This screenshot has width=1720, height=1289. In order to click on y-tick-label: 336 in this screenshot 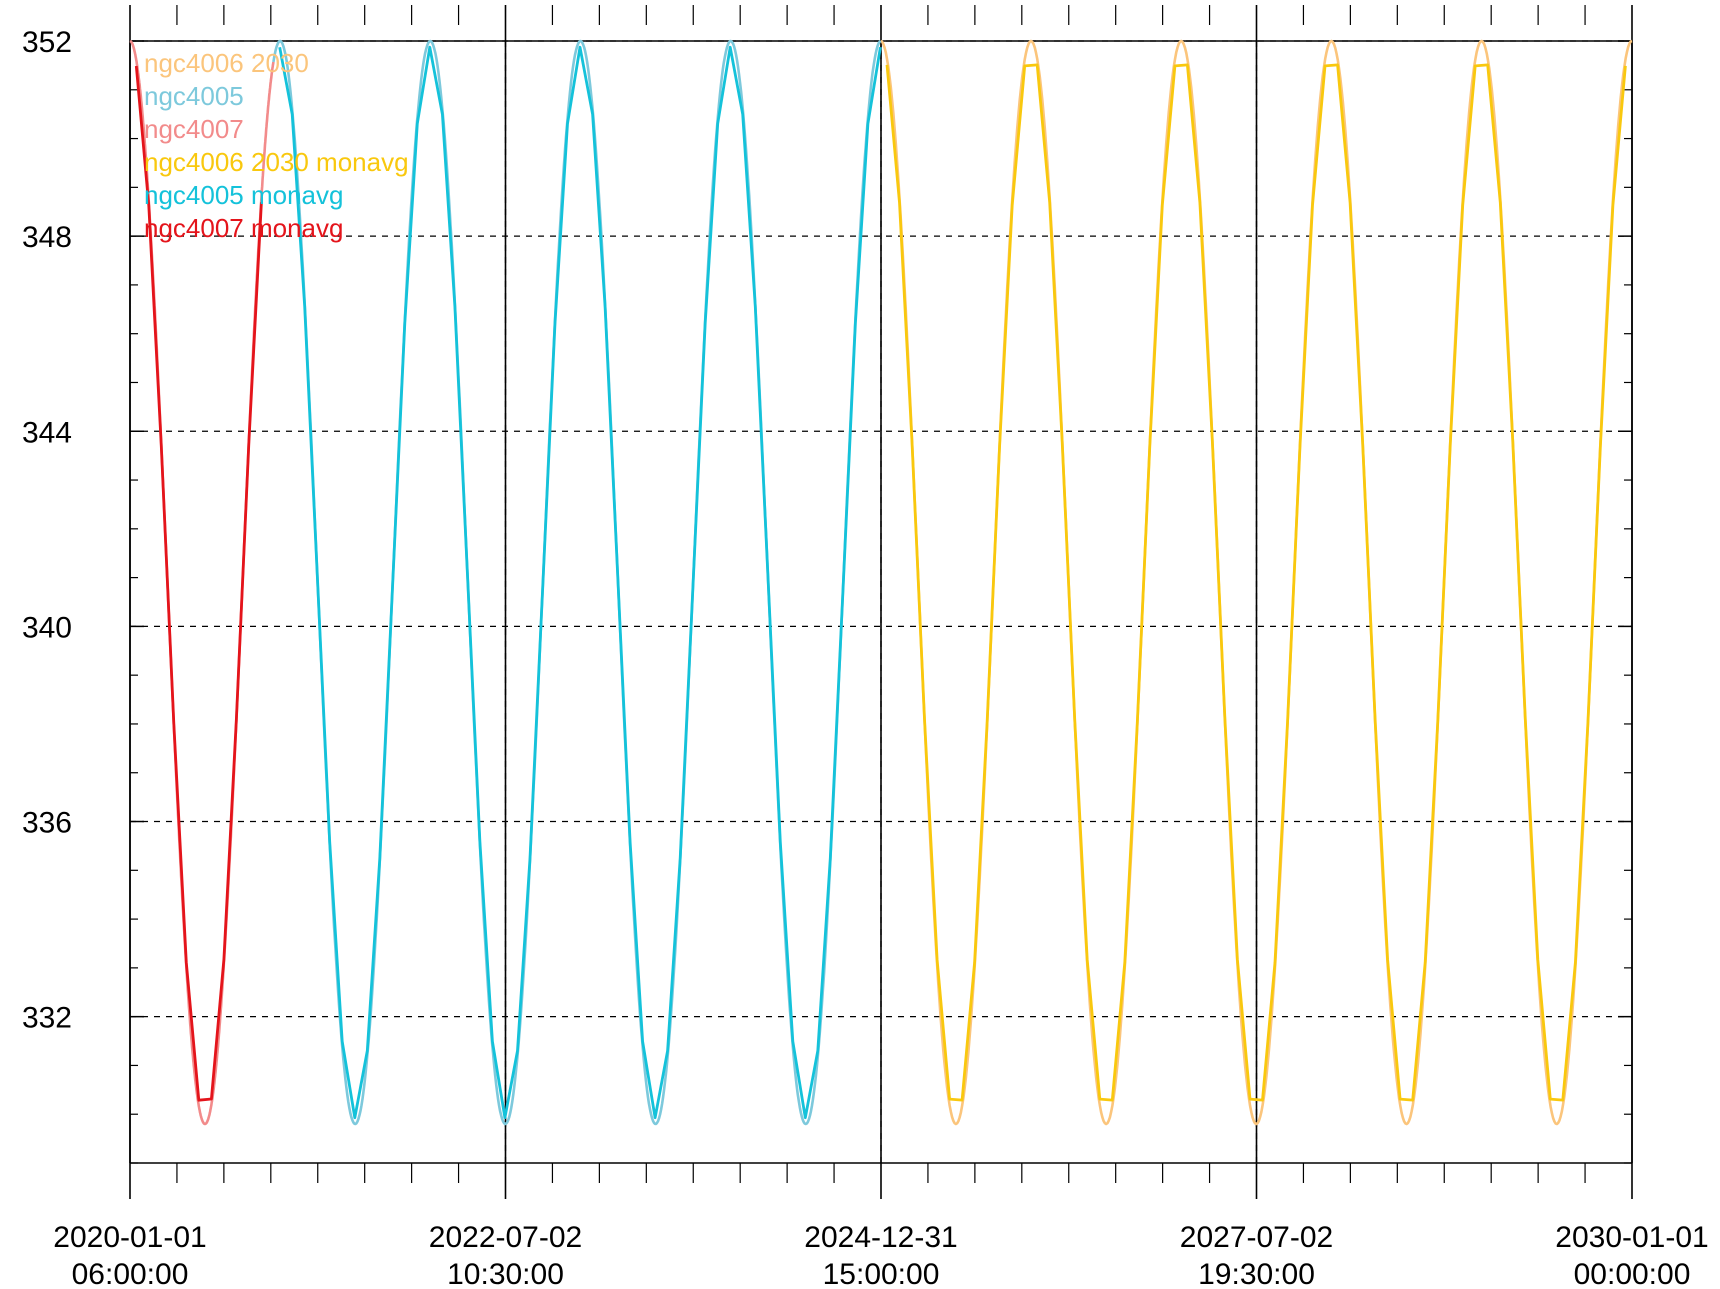, I will do `click(47, 823)`.